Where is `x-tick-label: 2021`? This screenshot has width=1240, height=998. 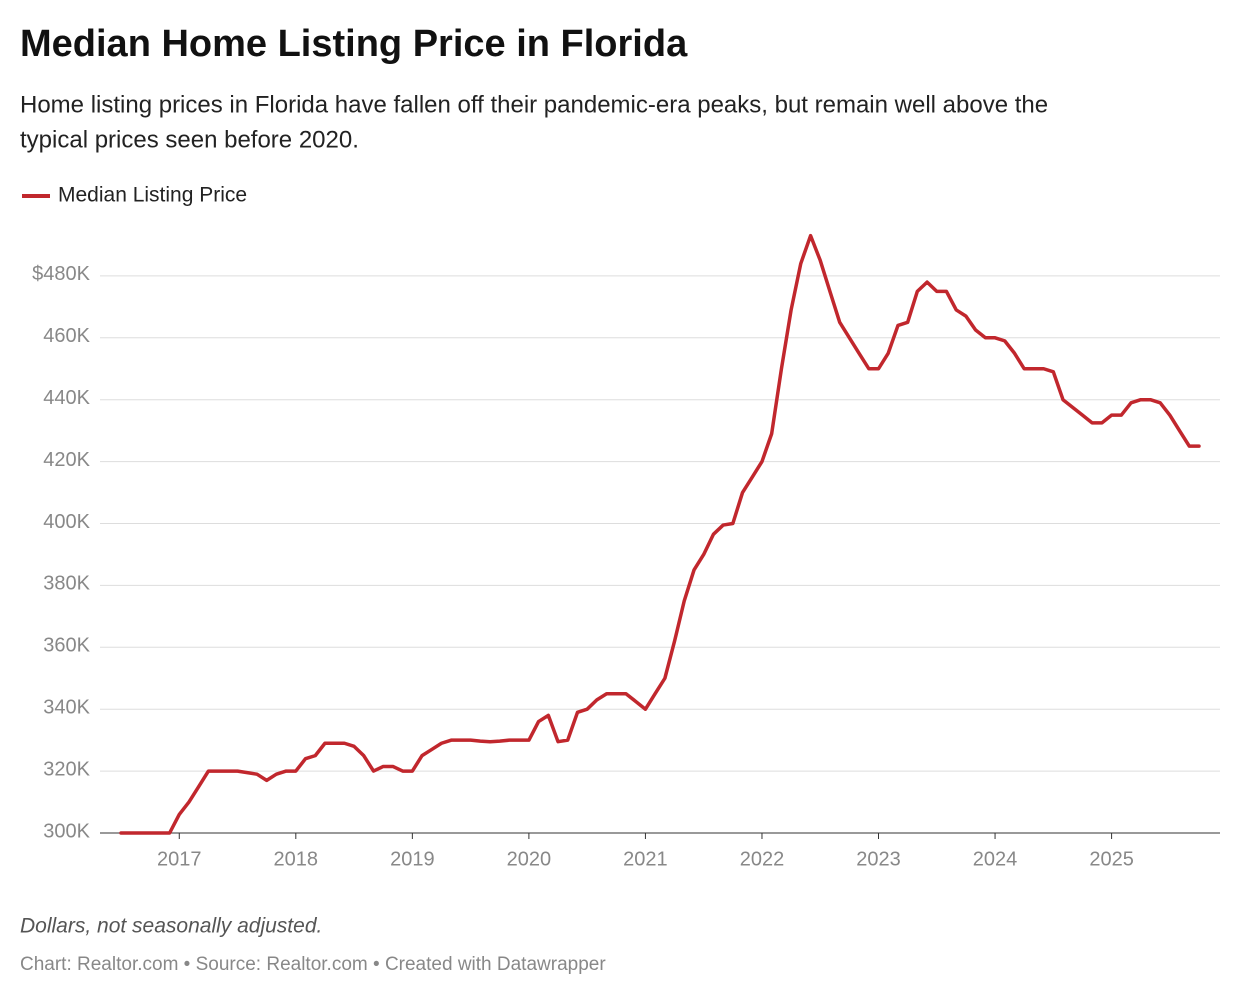
x-tick-label: 2021 is located at coordinates (645, 859).